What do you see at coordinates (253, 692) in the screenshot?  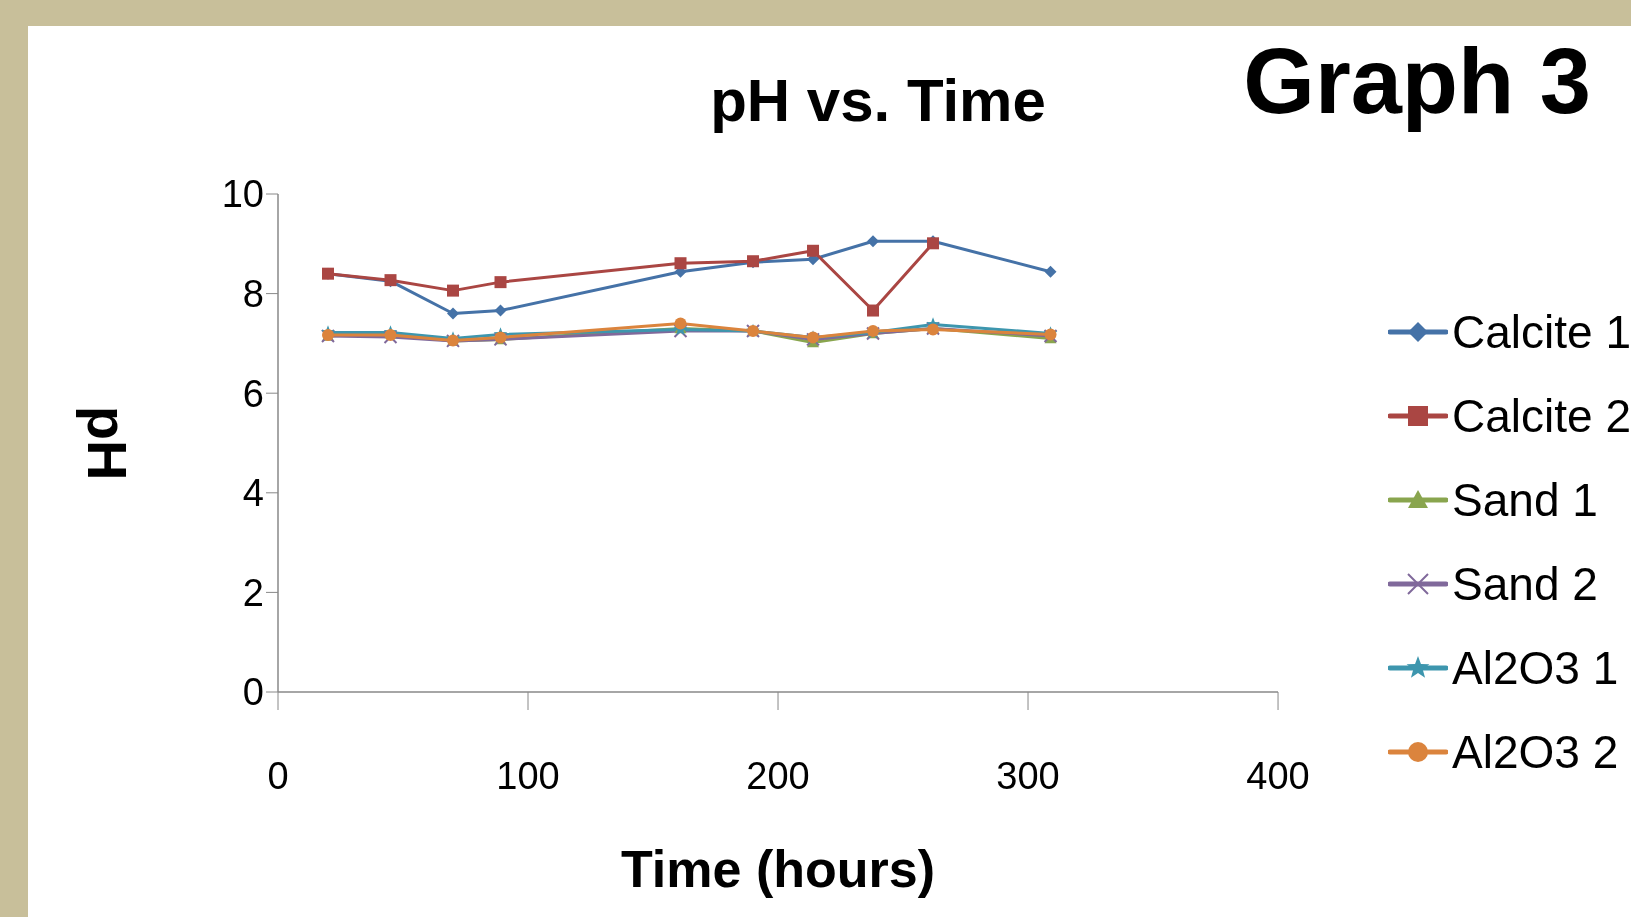 I see `y-tick-label: 0` at bounding box center [253, 692].